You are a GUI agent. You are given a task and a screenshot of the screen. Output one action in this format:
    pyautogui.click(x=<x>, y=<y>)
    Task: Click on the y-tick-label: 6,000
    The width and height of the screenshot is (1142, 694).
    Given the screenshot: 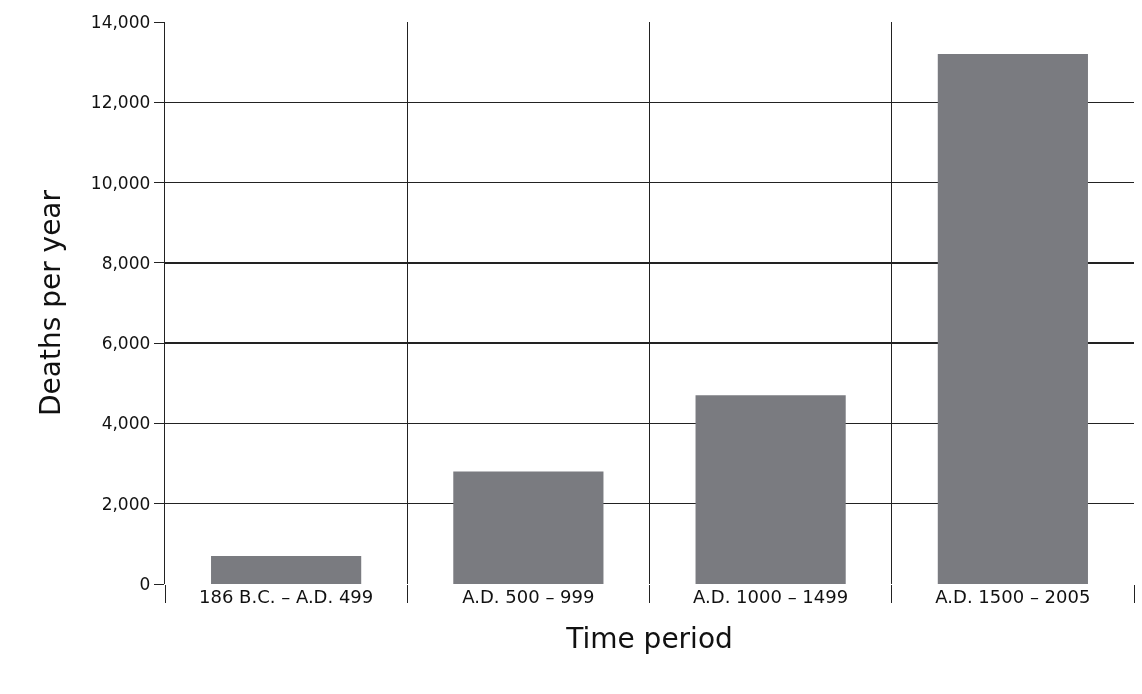 What is the action you would take?
    pyautogui.click(x=126, y=343)
    